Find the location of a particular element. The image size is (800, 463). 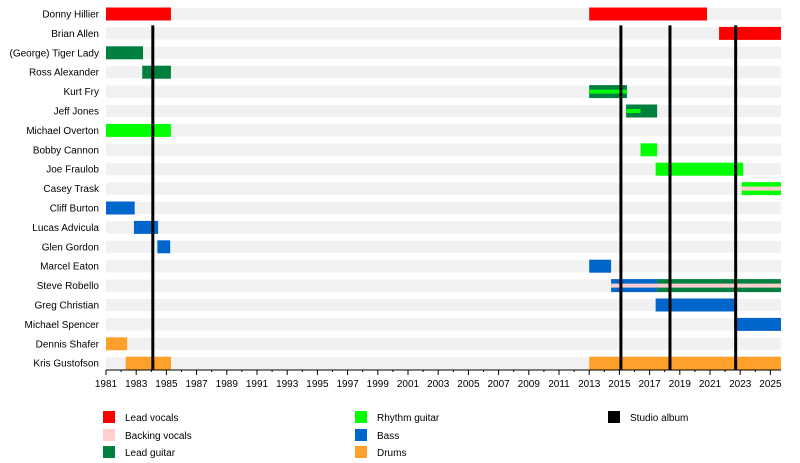

member-name: Joe Fraulob is located at coordinates (72, 170).